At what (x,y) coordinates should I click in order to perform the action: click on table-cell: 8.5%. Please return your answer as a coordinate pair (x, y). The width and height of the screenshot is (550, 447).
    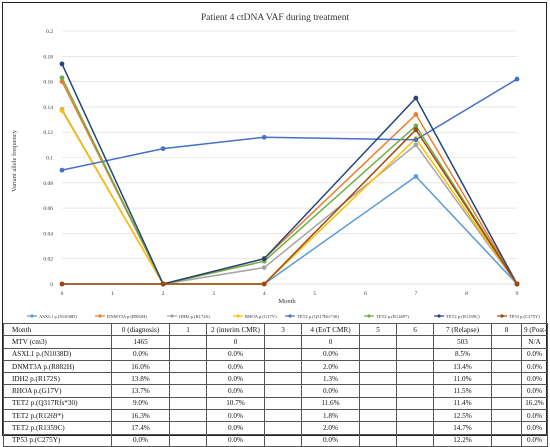
    Looking at the image, I should click on (462, 354).